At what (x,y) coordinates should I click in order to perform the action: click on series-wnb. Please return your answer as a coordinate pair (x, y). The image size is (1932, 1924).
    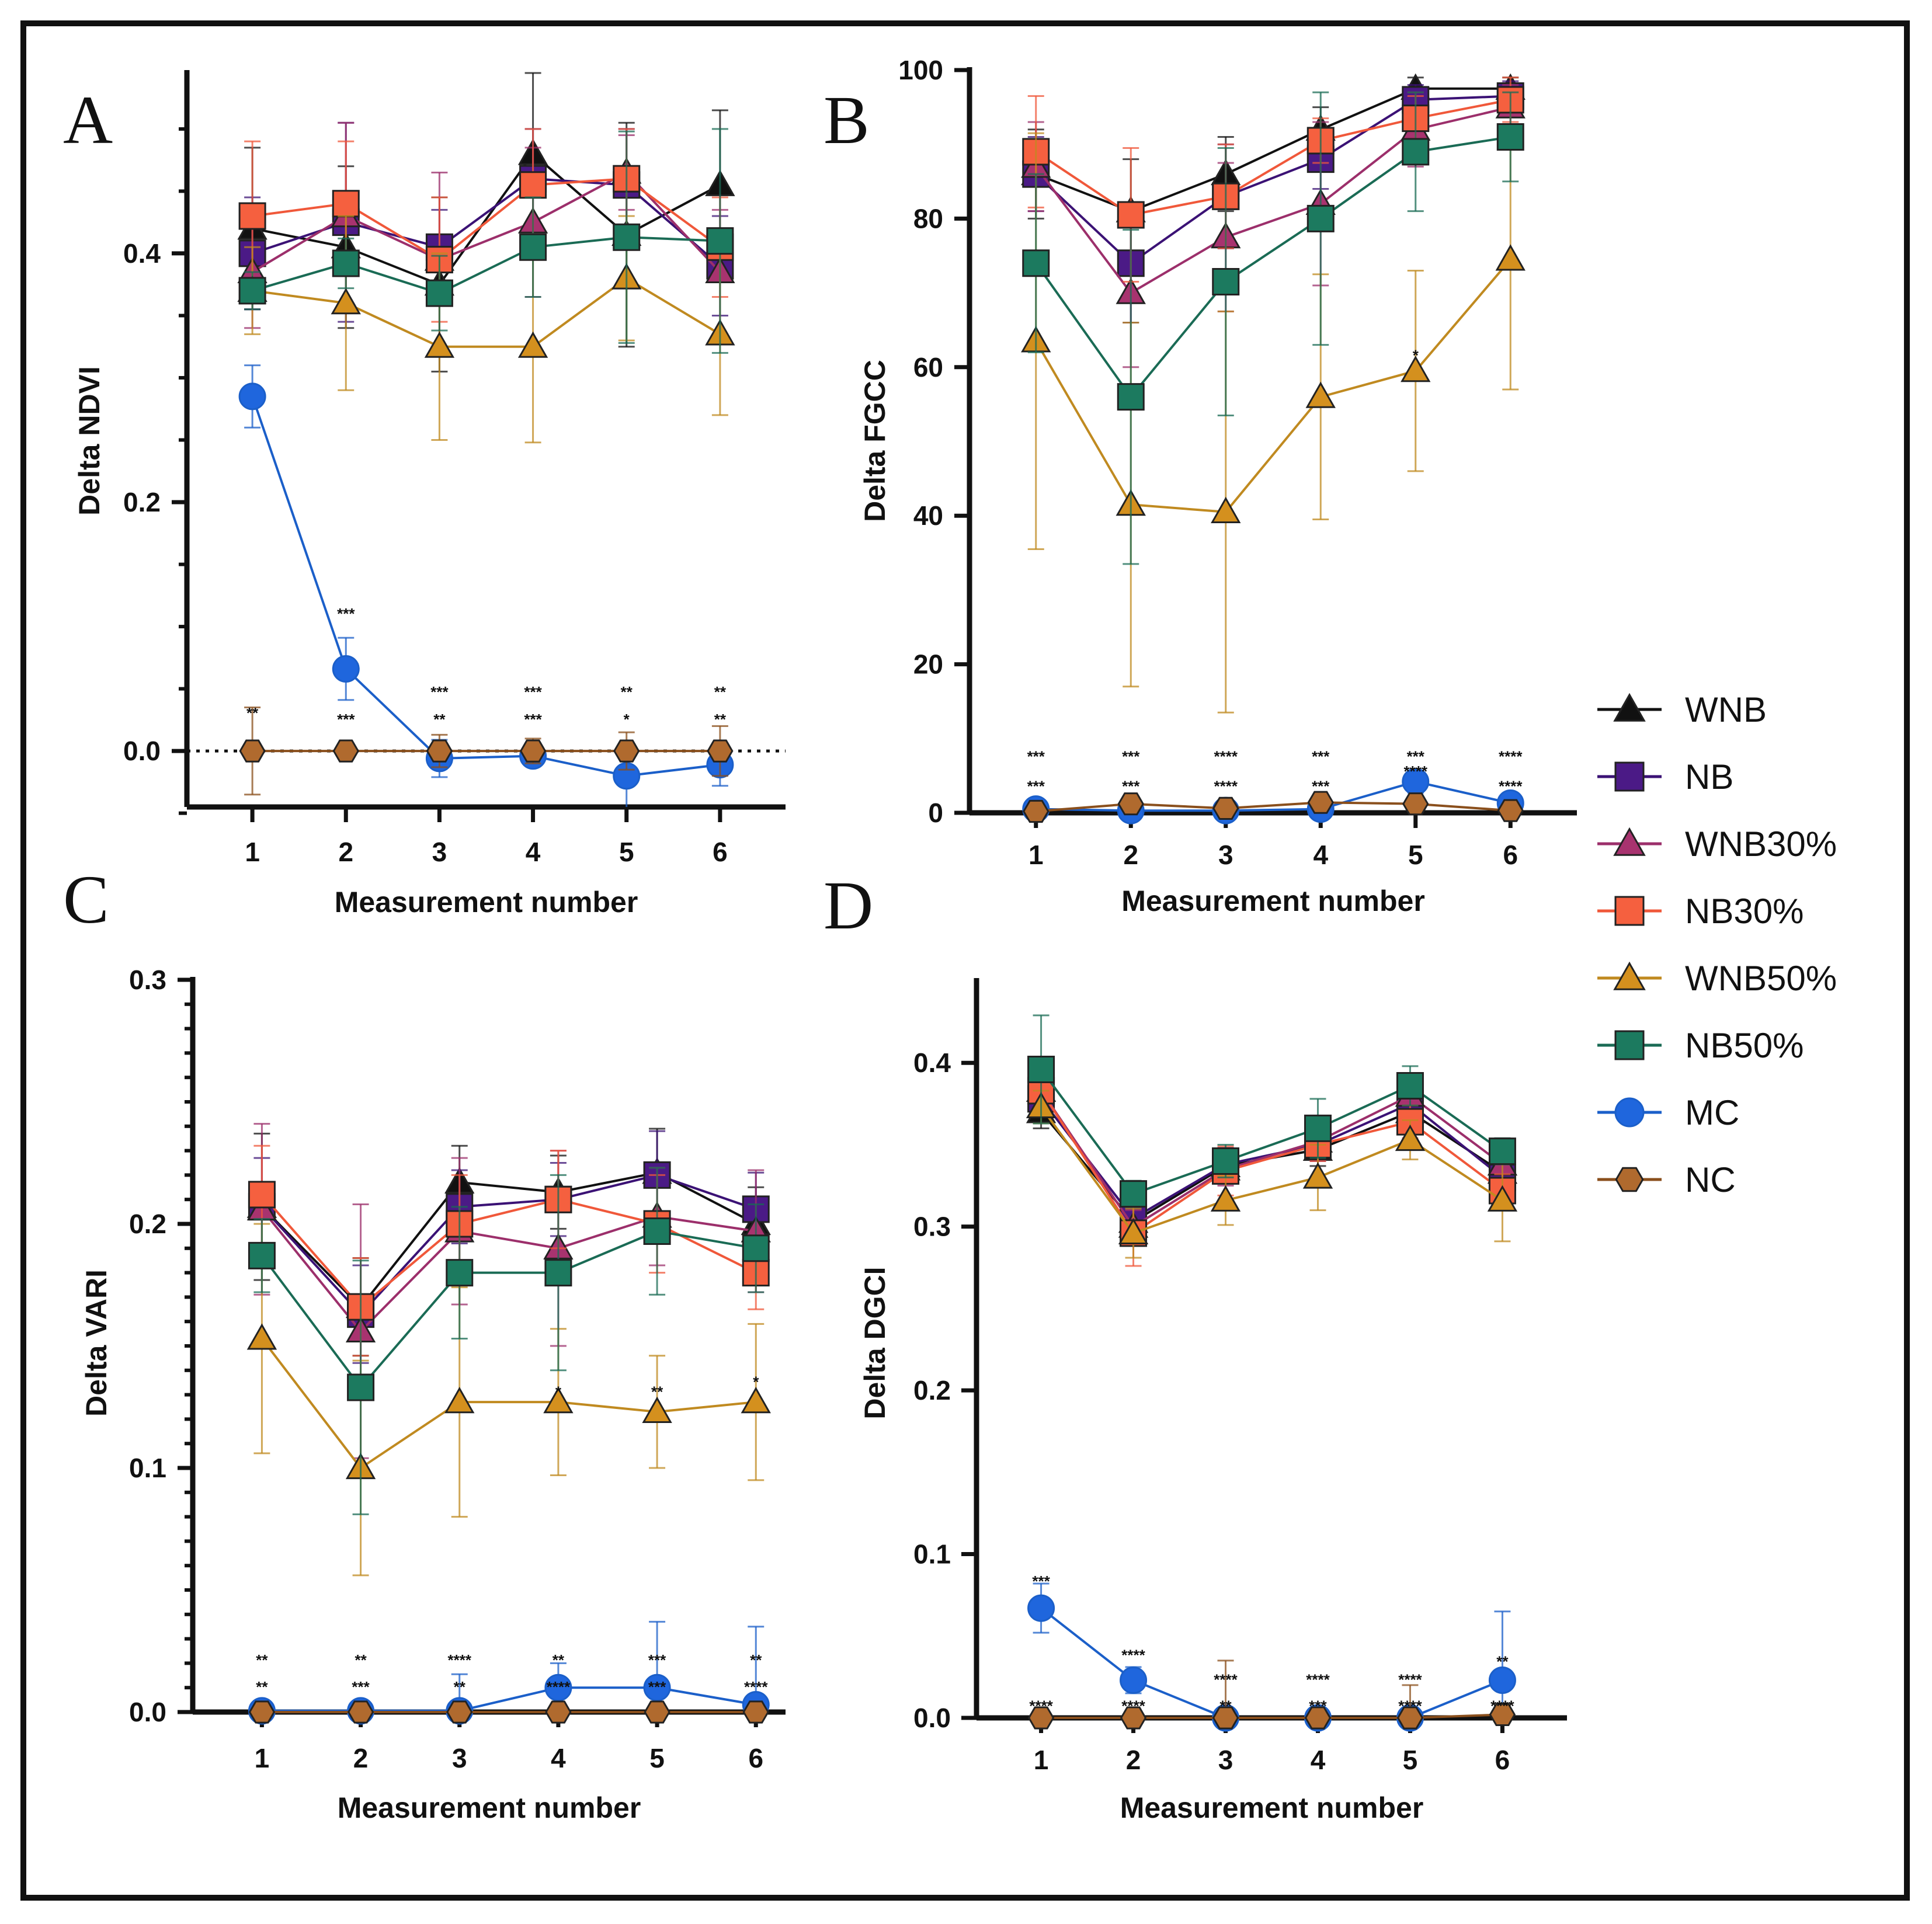
    Looking at the image, I should click on (1272, 1166).